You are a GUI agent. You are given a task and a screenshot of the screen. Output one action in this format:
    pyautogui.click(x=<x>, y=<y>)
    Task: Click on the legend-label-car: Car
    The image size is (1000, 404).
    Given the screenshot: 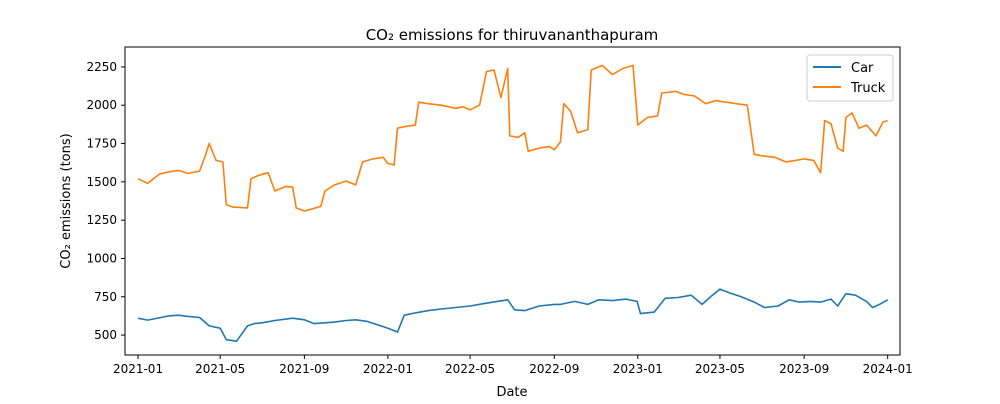 What is the action you would take?
    pyautogui.click(x=862, y=68)
    